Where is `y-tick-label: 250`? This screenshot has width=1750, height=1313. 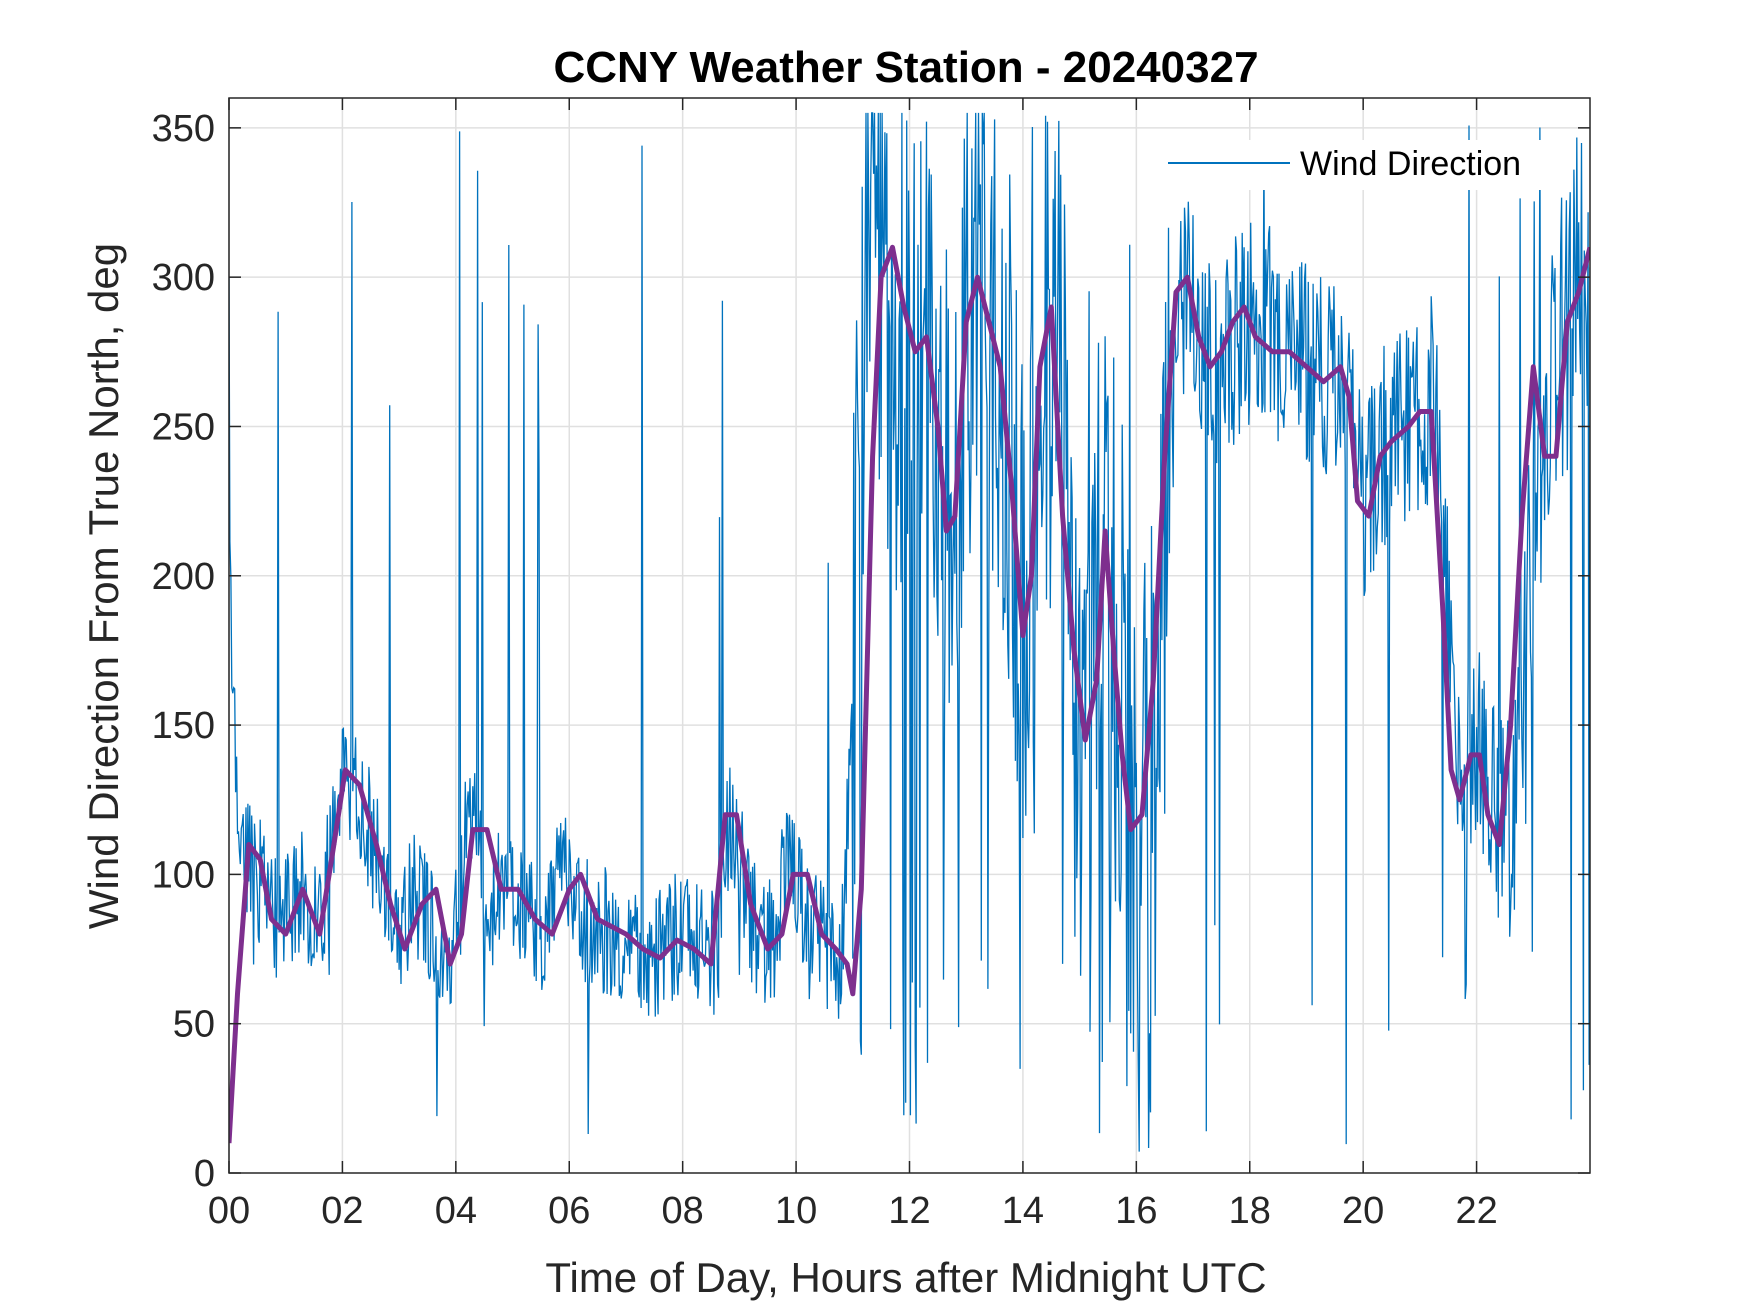 y-tick-label: 250 is located at coordinates (183, 427).